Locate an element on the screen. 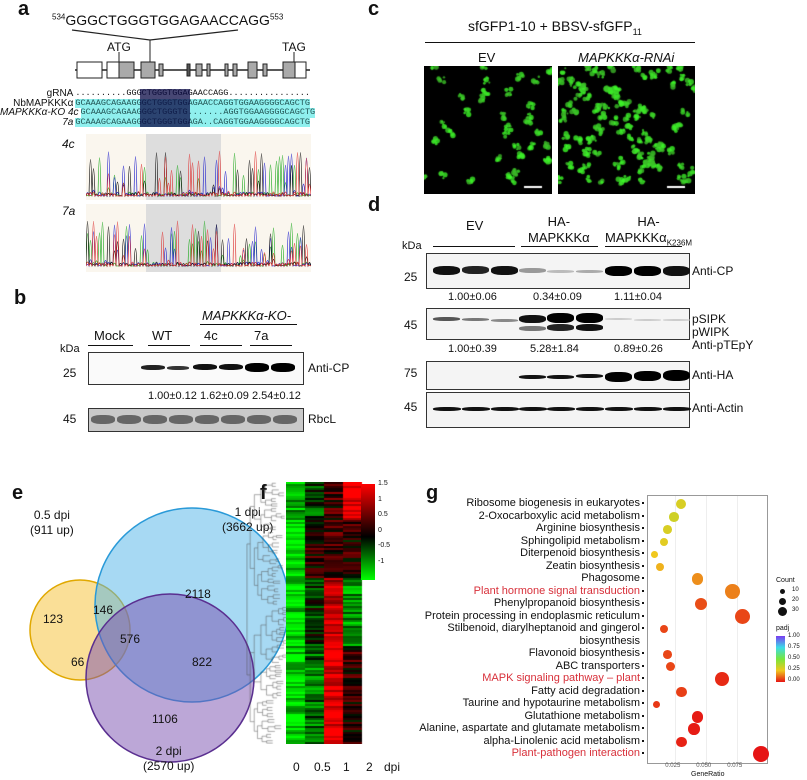  panel-label-g: g is located at coordinates (432, 493).